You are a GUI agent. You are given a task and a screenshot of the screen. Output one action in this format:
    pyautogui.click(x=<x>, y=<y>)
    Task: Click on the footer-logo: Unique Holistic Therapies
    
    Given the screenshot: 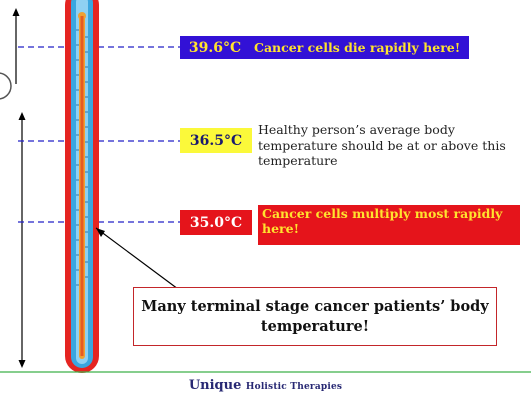 What is the action you would take?
    pyautogui.click(x=265, y=385)
    